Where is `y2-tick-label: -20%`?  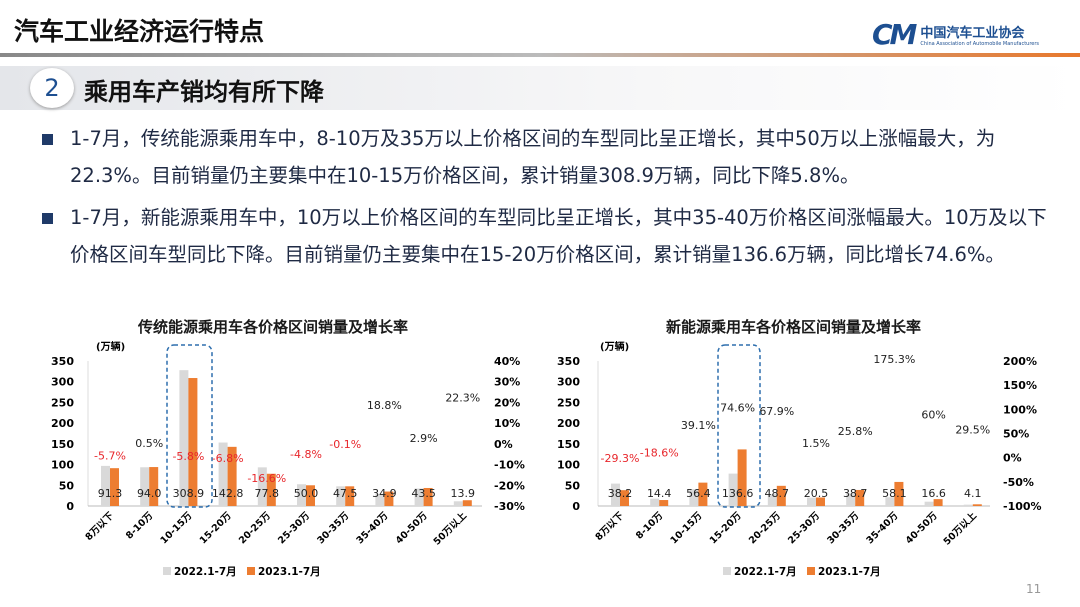 y2-tick-label: -20% is located at coordinates (509, 485).